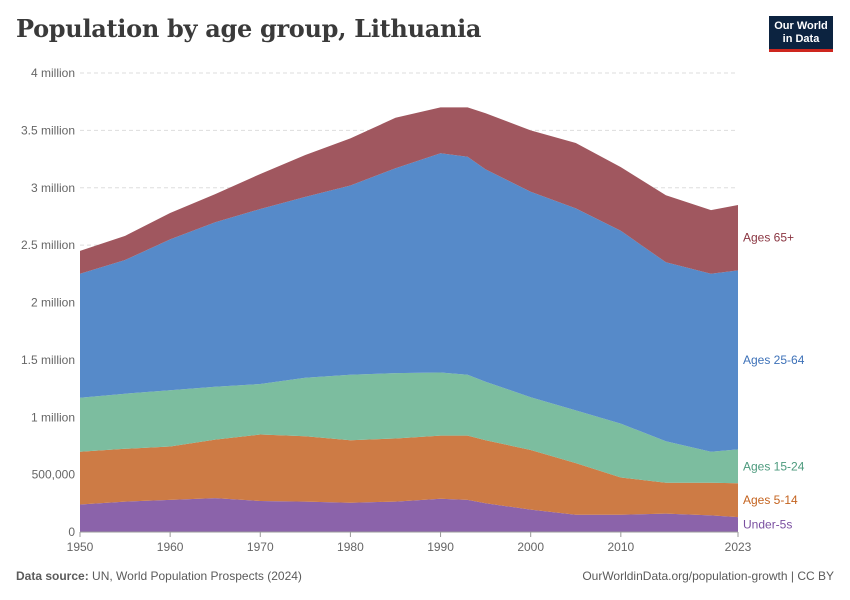 This screenshot has width=850, height=600. I want to click on series-label-ages-5-14: Ages 5-14, so click(770, 500).